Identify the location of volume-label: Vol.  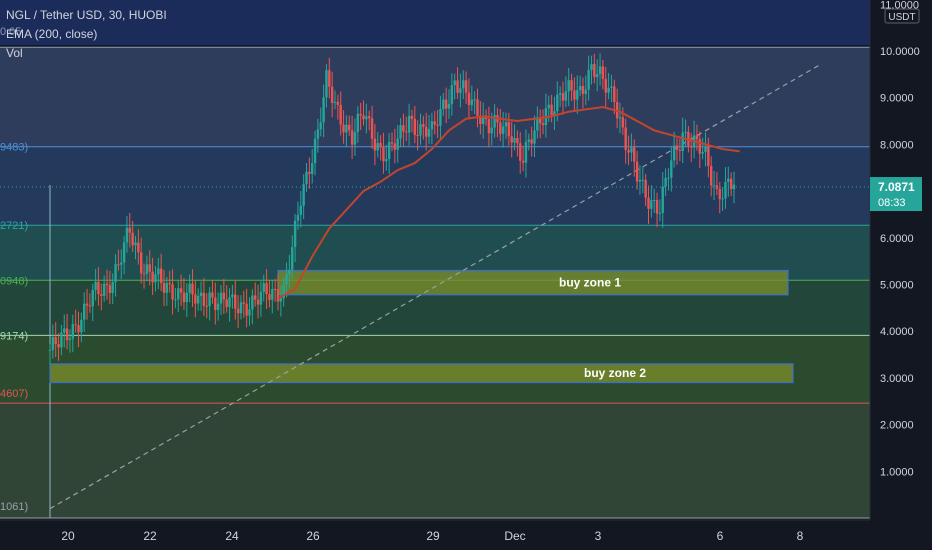
(14, 53).